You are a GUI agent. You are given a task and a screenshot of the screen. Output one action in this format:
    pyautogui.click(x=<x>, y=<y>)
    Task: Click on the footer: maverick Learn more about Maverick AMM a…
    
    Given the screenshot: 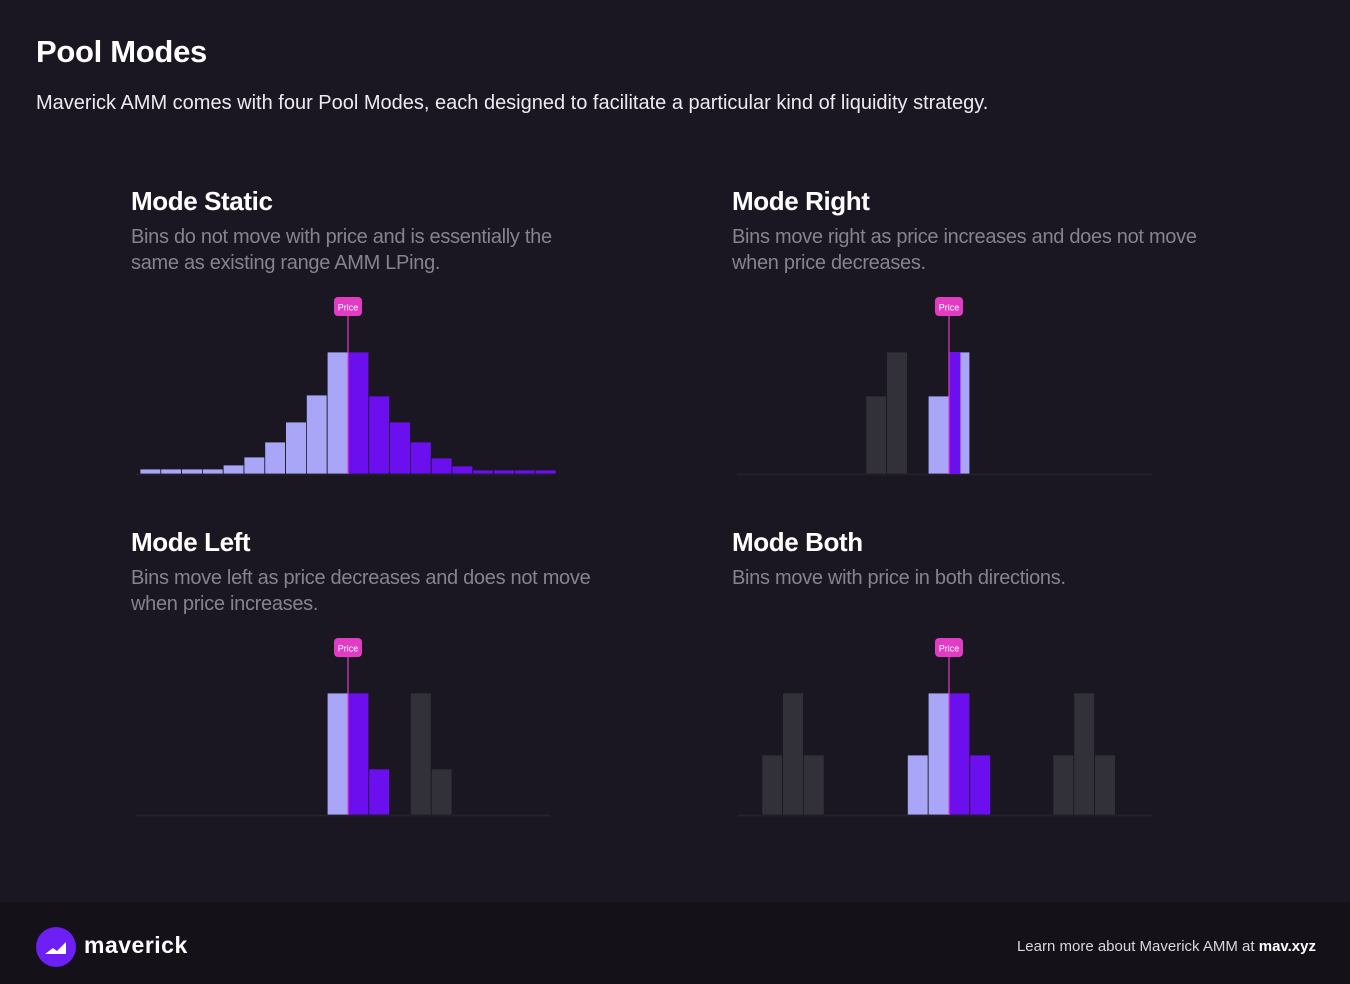 What is the action you would take?
    pyautogui.click(x=675, y=943)
    